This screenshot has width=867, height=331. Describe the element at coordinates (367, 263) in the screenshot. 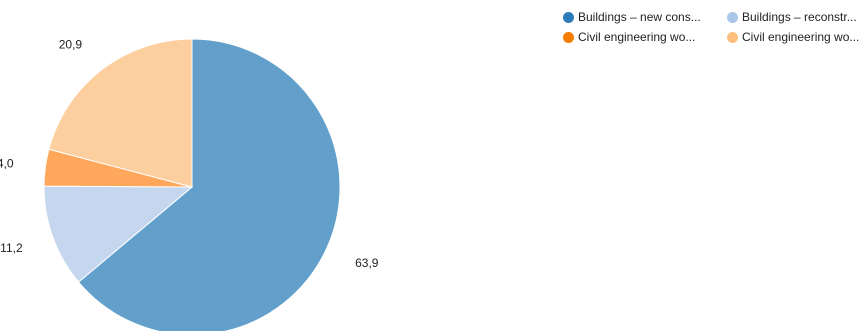

I see `slice-value-label: 63,9` at that location.